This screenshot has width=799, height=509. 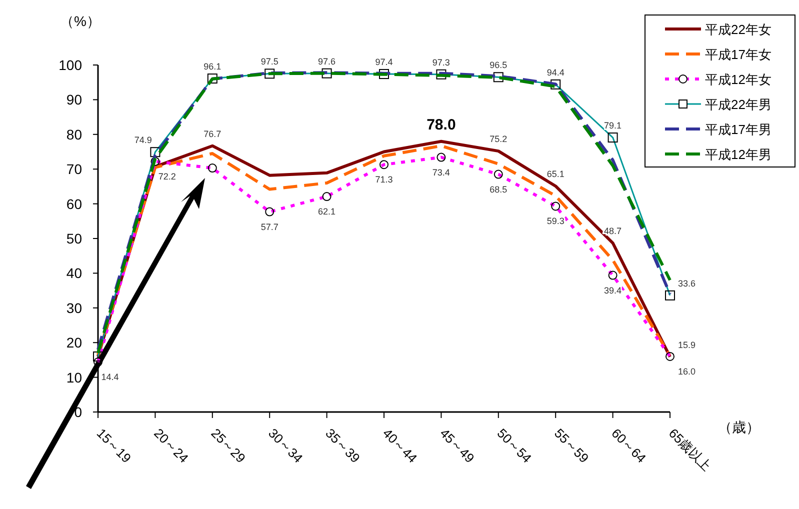 What do you see at coordinates (78, 412) in the screenshot?
I see `y-tick-label: 0` at bounding box center [78, 412].